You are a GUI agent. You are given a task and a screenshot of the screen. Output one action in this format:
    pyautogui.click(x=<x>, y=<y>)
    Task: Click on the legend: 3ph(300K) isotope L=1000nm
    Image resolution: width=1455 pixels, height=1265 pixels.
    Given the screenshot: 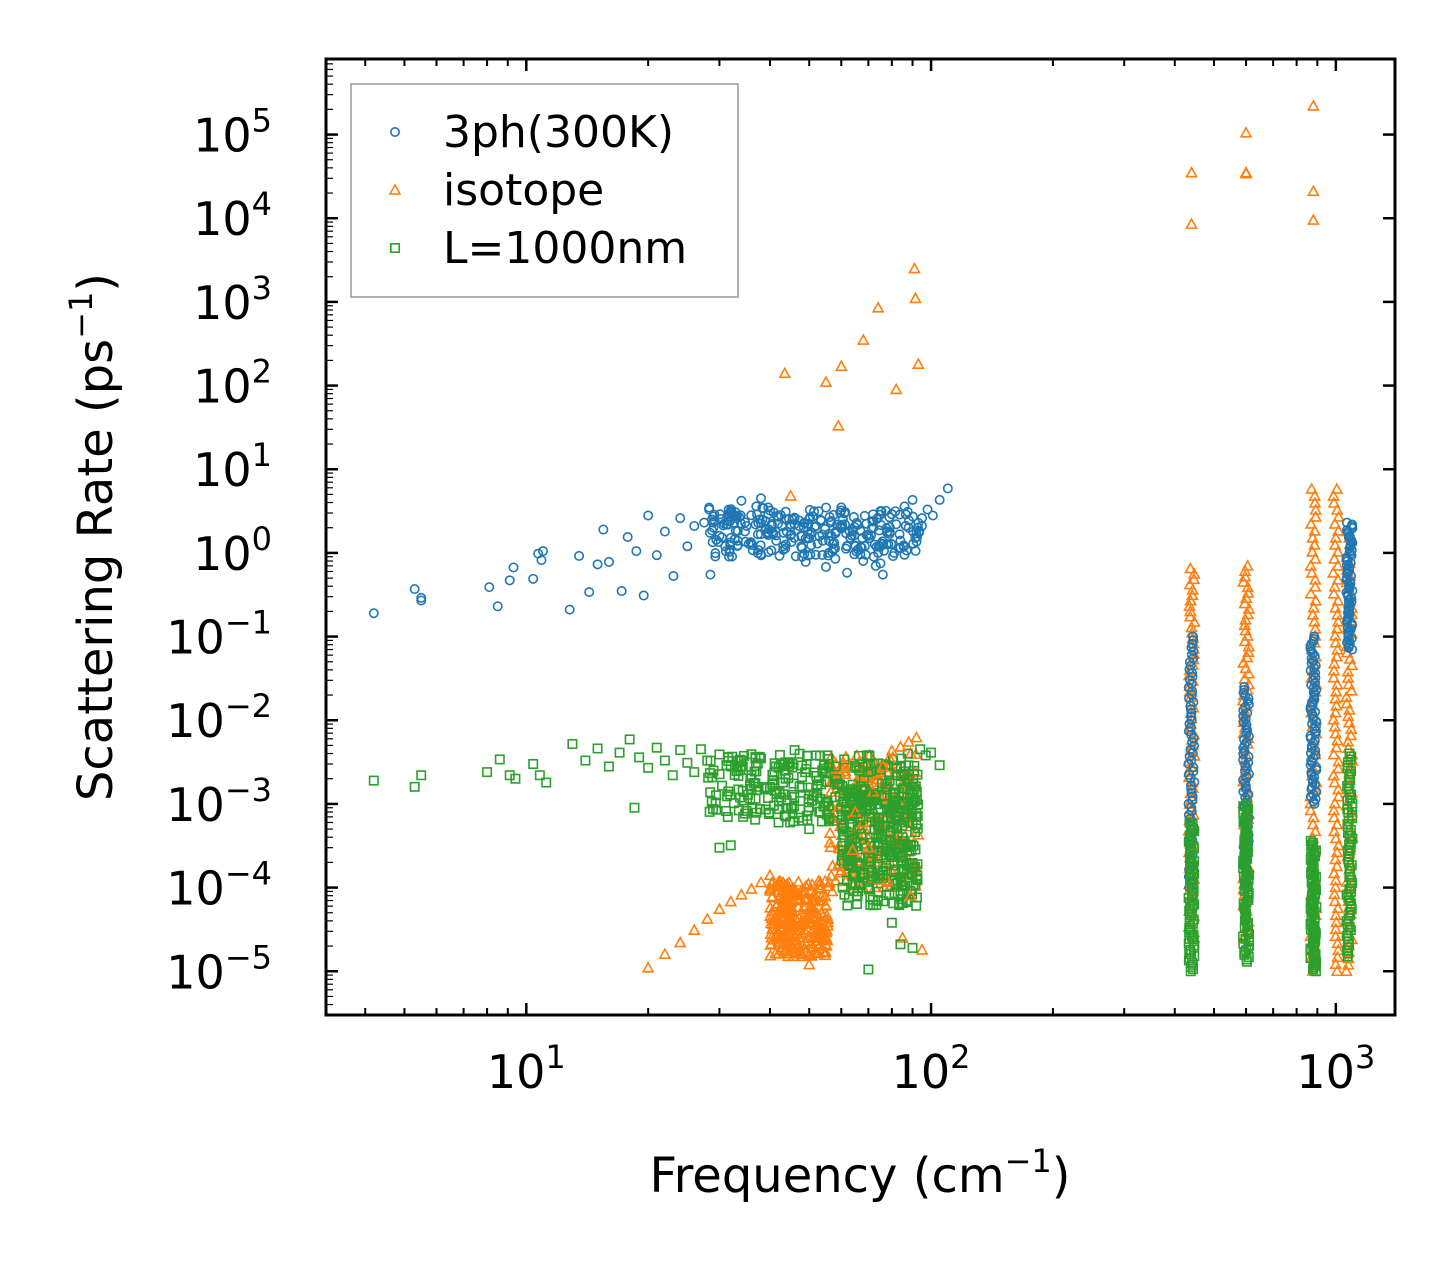 What is the action you would take?
    pyautogui.click(x=544, y=190)
    